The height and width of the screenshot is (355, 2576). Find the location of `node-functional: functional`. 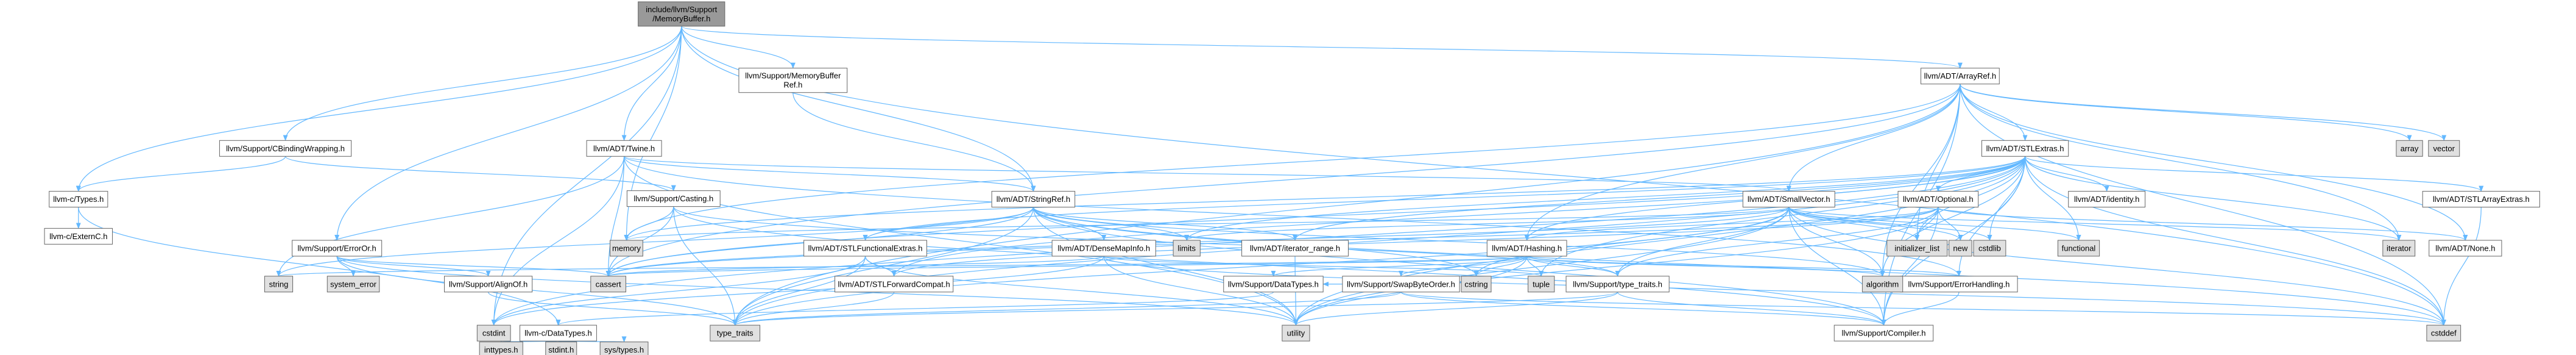

node-functional: functional is located at coordinates (2078, 249).